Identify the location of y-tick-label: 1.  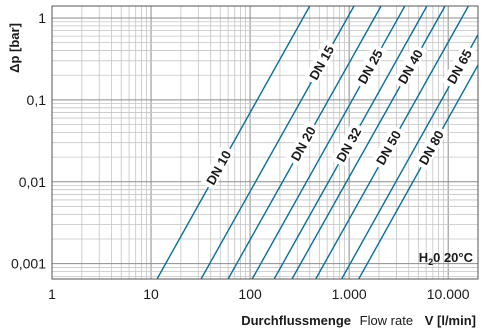
(42, 18).